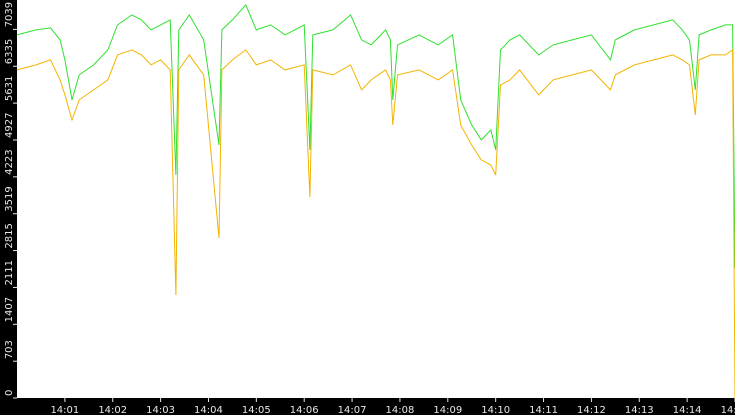 The image size is (735, 415). What do you see at coordinates (304, 410) in the screenshot?
I see `x-tick-label: 14:06` at bounding box center [304, 410].